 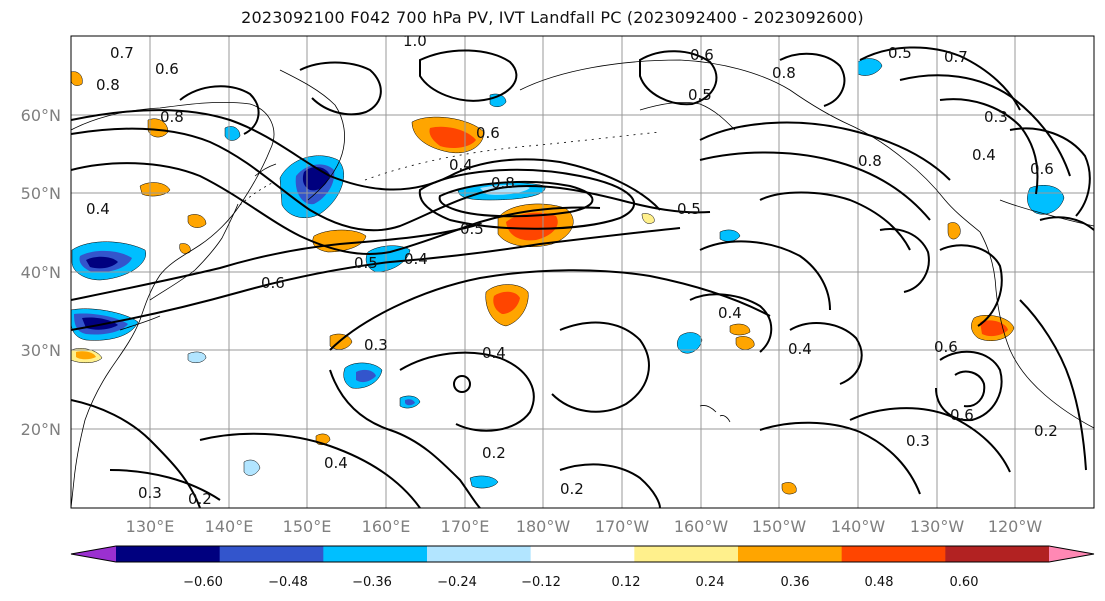 What do you see at coordinates (779, 526) in the screenshot?
I see `lon-label: 150°W` at bounding box center [779, 526].